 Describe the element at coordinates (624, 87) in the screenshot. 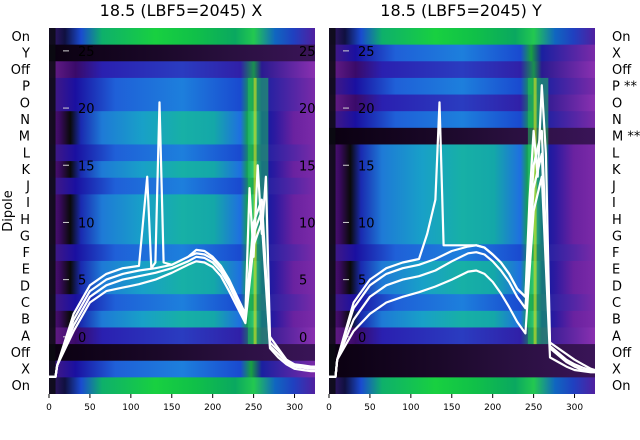

I see `row-label: P **` at that location.